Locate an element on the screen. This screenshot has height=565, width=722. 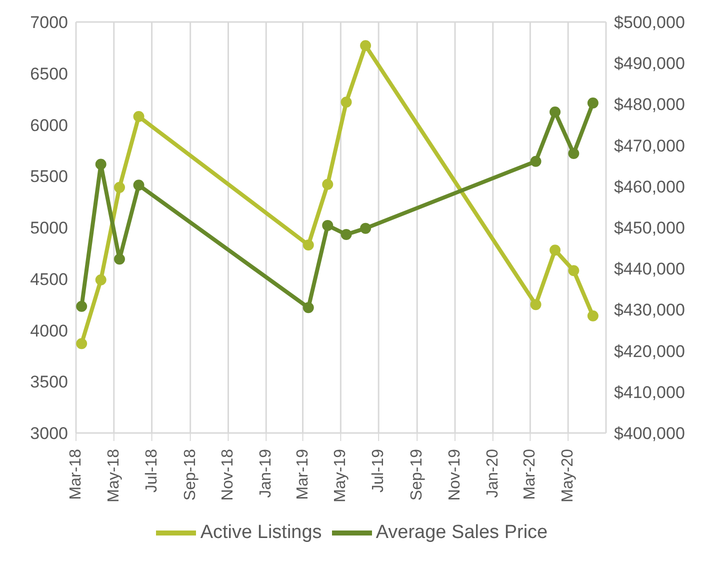
x-tick-label: Nov-19 is located at coordinates (455, 474).